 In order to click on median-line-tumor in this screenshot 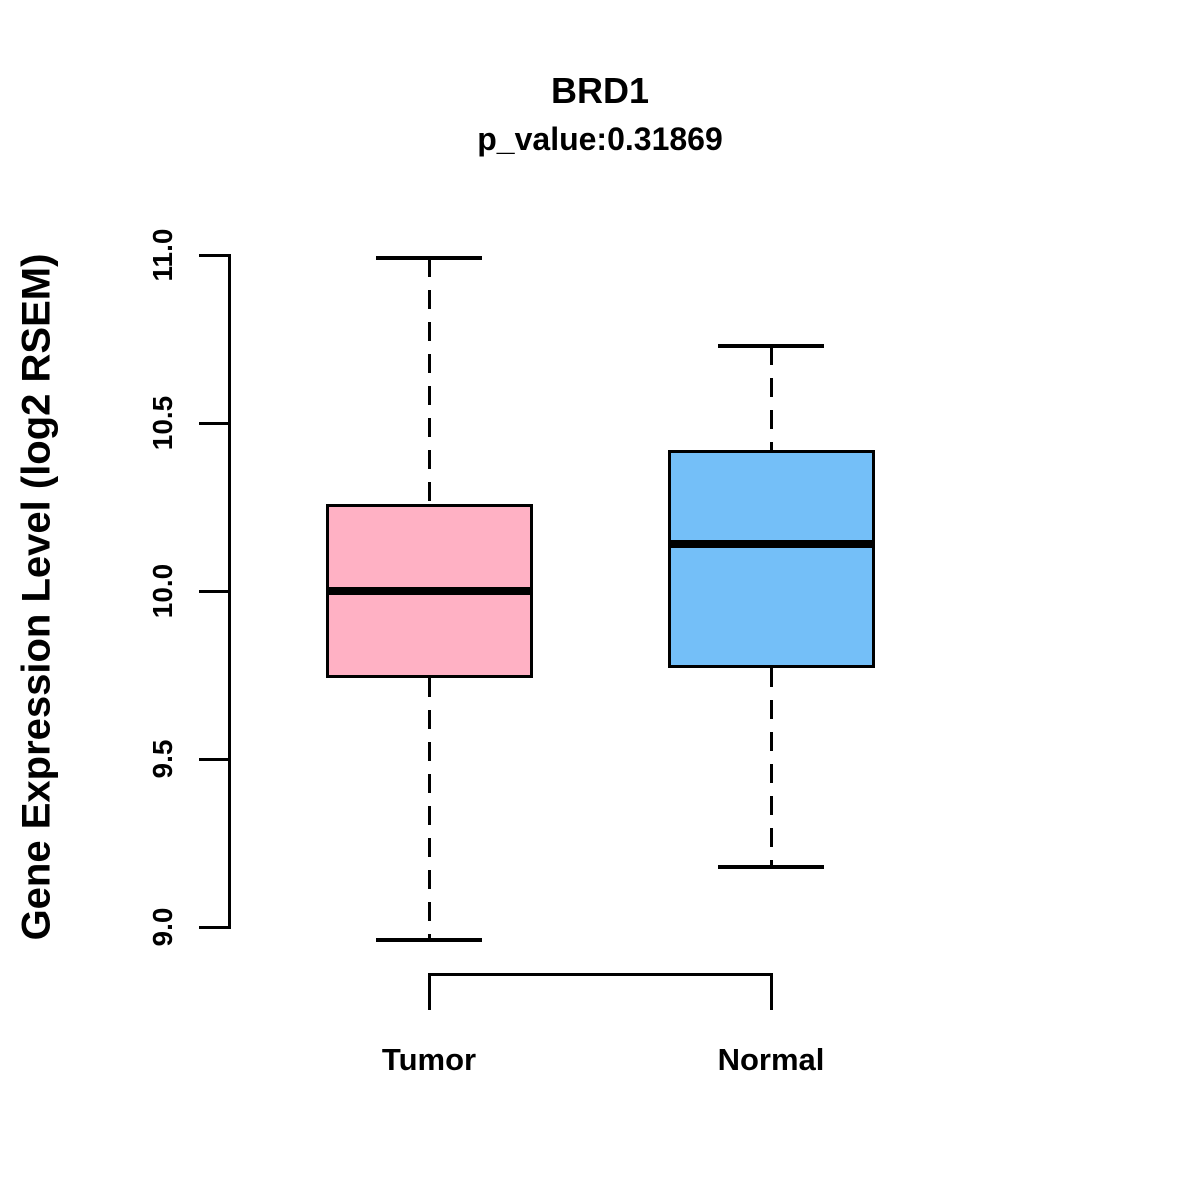, I will do `click(429, 591)`.